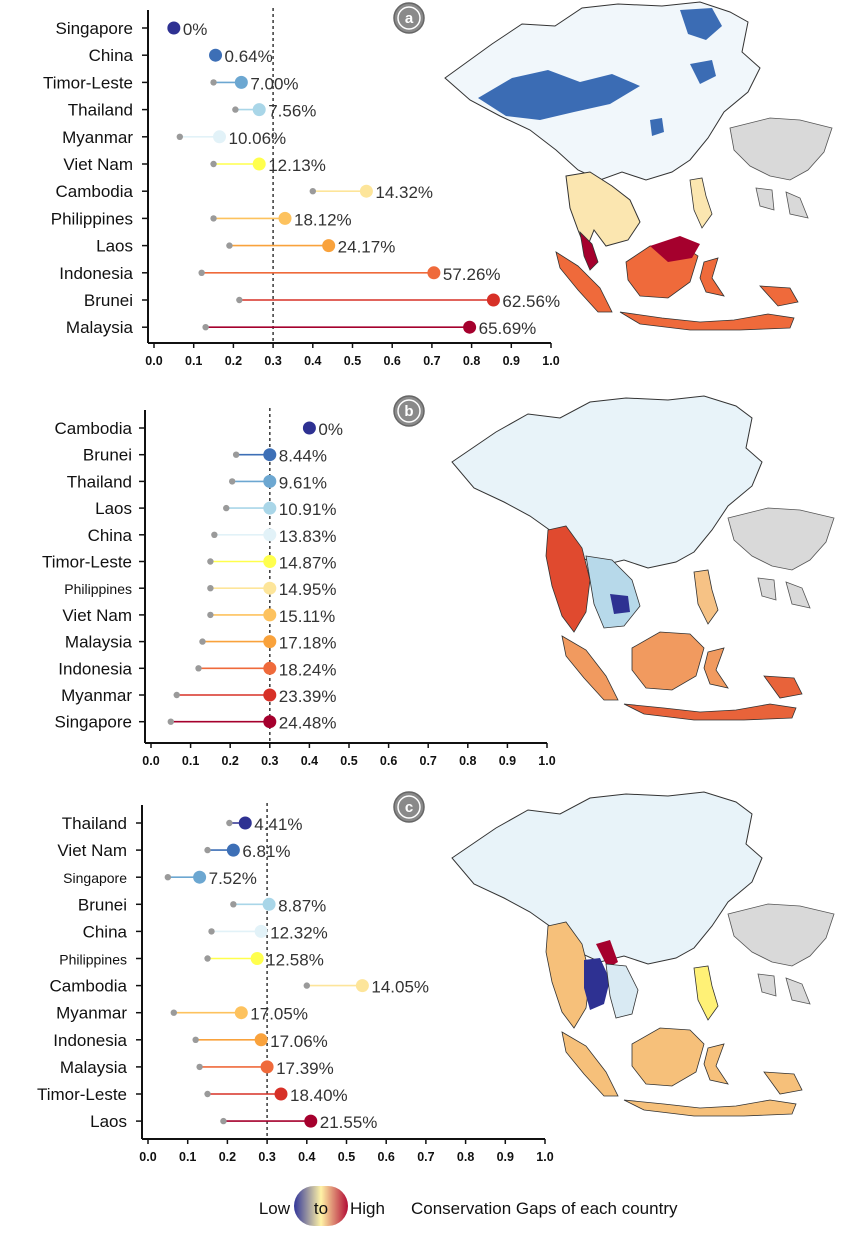 The width and height of the screenshot is (865, 1236). Describe the element at coordinates (589, 250) in the screenshot. I see `malay-peninsula-a` at that location.